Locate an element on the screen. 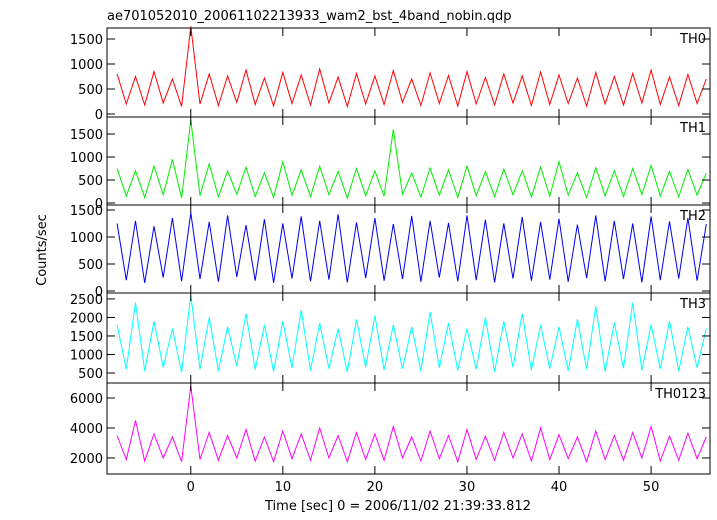 This screenshot has height=520, width=717. x-tick-label: 40 is located at coordinates (559, 487).